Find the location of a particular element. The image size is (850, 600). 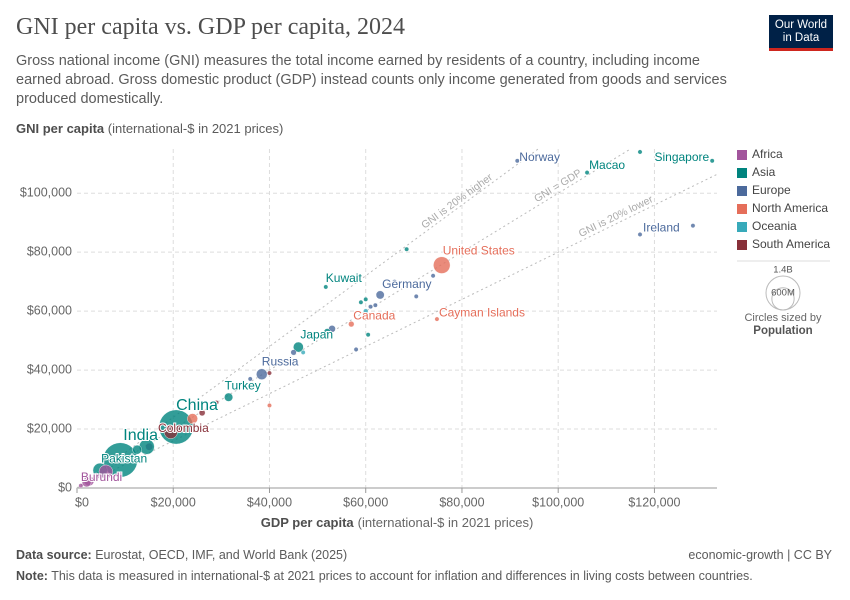

logo: Our World in Data is located at coordinates (801, 33).